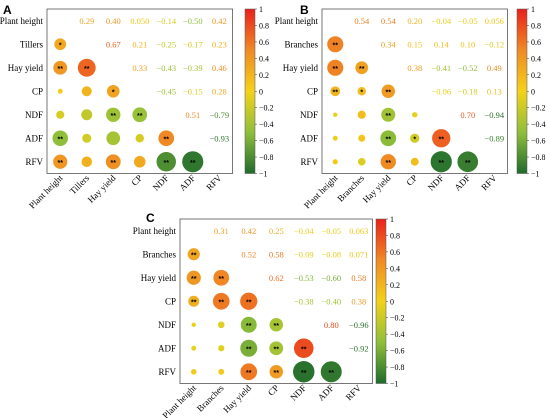 This screenshot has width=550, height=418. What do you see at coordinates (160, 254) in the screenshot?
I see `row-label: Branches` at bounding box center [160, 254].